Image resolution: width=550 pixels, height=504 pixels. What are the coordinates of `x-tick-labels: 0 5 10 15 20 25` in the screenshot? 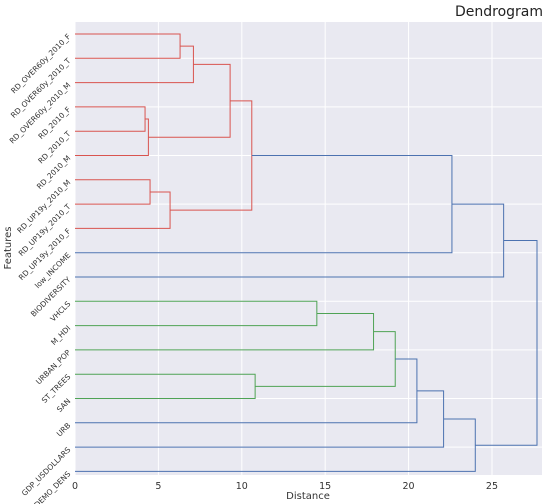 It's located at (285, 486).